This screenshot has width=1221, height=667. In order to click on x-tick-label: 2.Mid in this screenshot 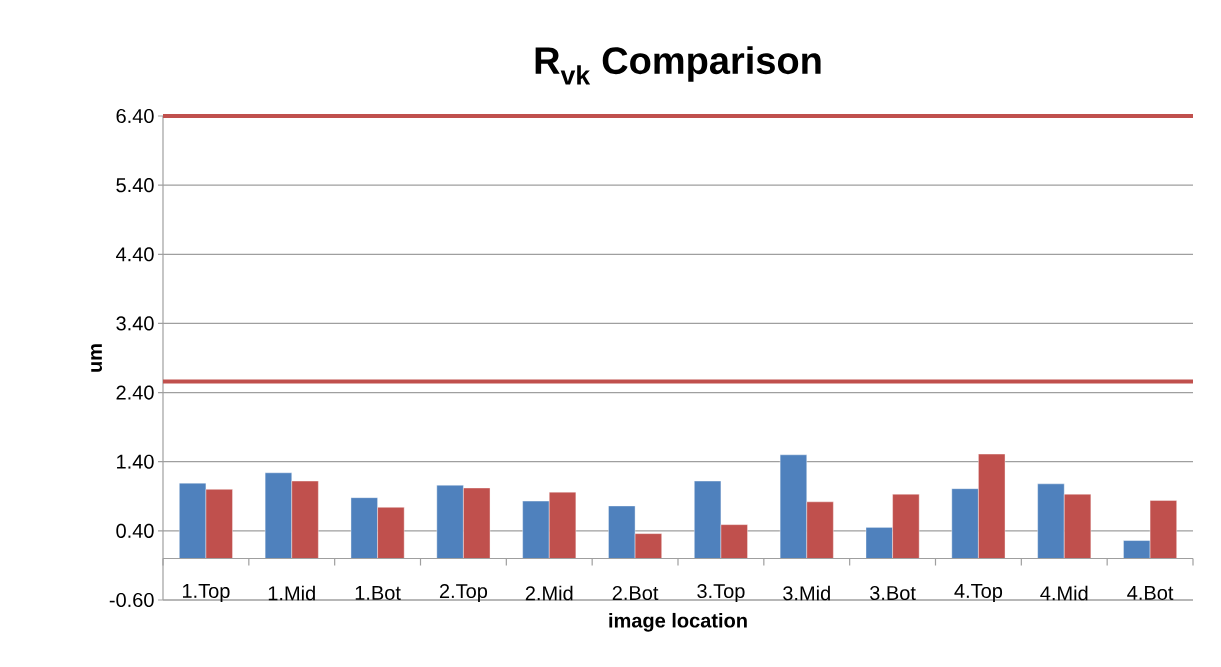, I will do `click(549, 593)`.